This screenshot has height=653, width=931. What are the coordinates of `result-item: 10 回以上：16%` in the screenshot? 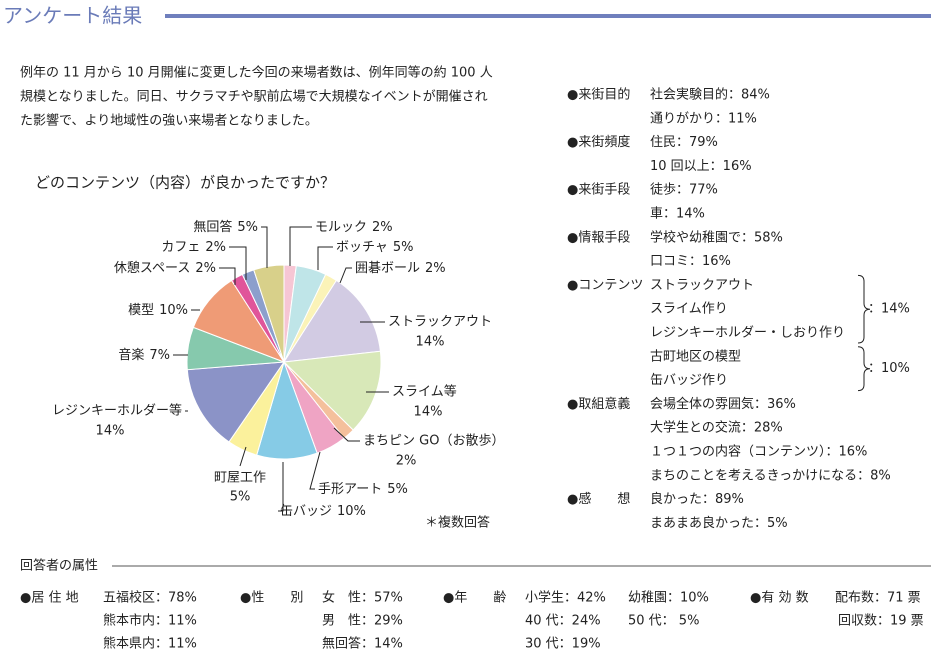 It's located at (701, 166).